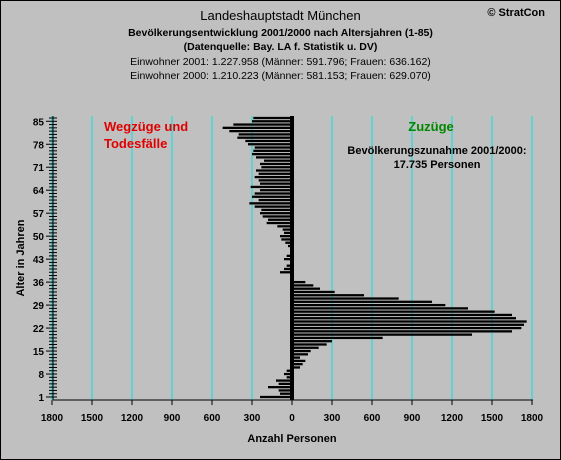 The width and height of the screenshot is (561, 460). Describe the element at coordinates (372, 418) in the screenshot. I see `x-tick-label: 600` at that location.